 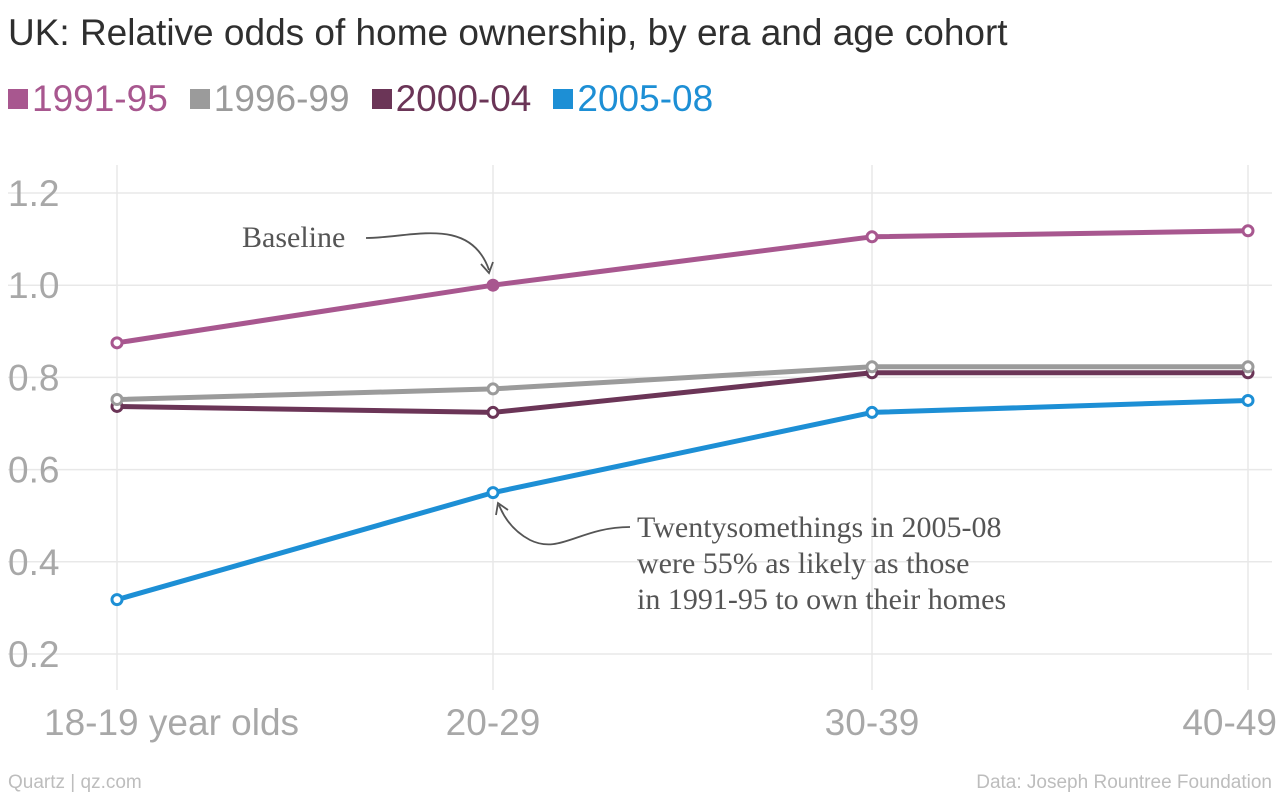 What do you see at coordinates (1124, 782) in the screenshot?
I see `data-source: Data: Joseph Rountree Foundation` at bounding box center [1124, 782].